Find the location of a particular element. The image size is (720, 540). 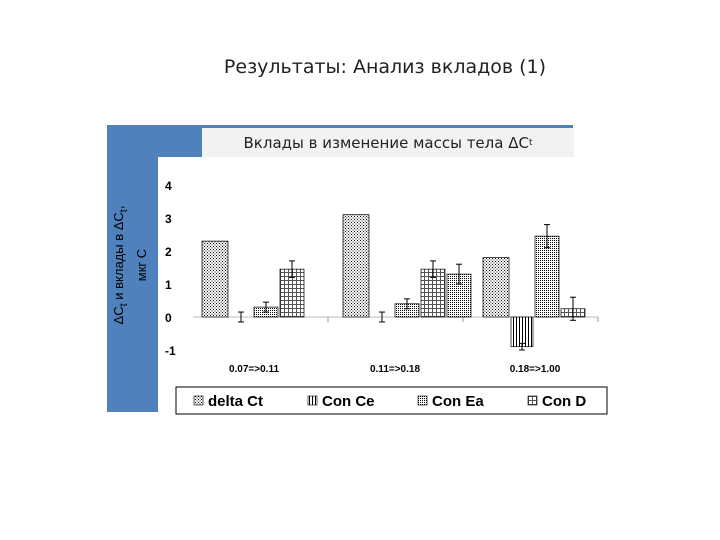

legend-label: Con Ce is located at coordinates (348, 401).